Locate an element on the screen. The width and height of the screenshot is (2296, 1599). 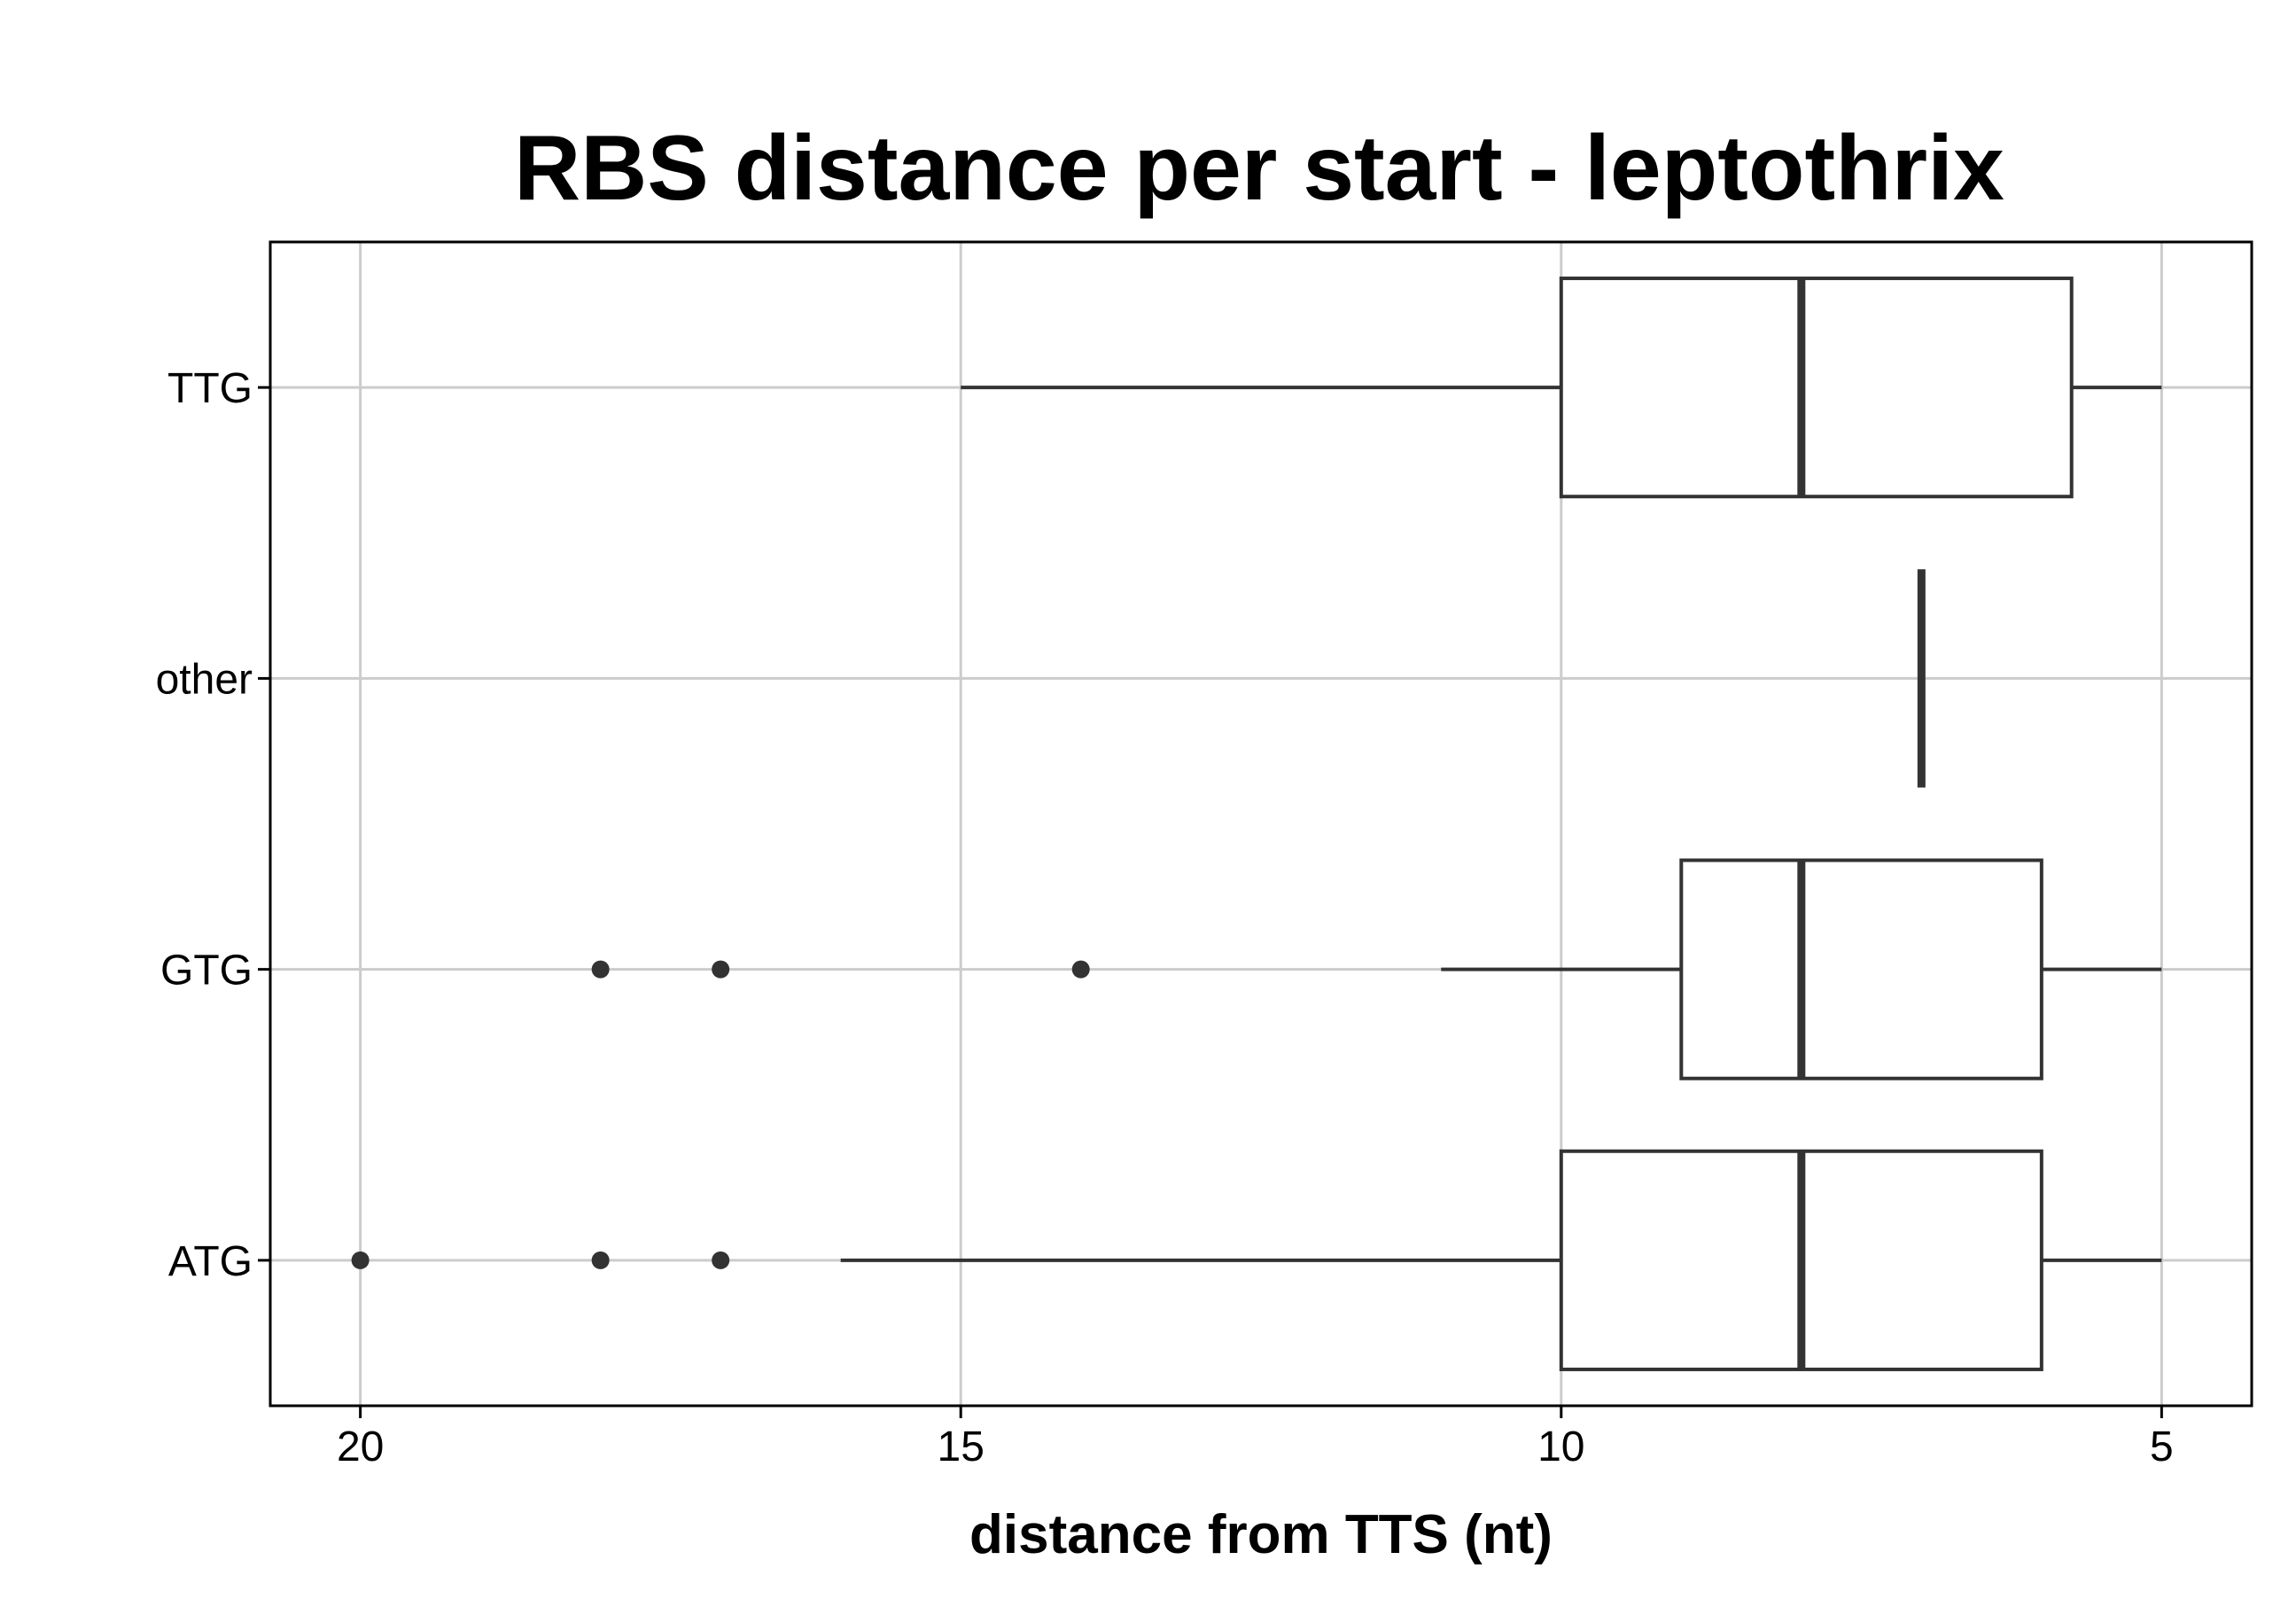
y-tick-label: ATG is located at coordinates (210, 1261).